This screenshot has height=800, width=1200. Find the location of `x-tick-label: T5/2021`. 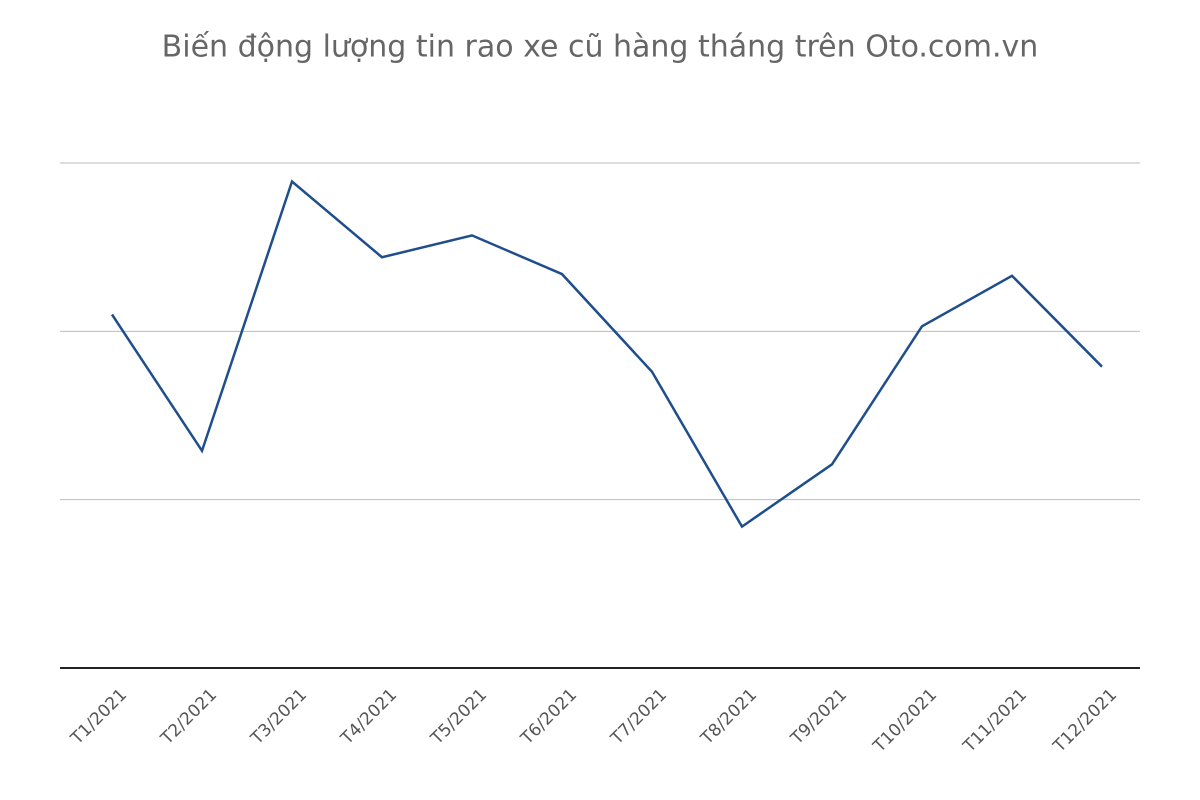

x-tick-label: T5/2021 is located at coordinates (459, 717).